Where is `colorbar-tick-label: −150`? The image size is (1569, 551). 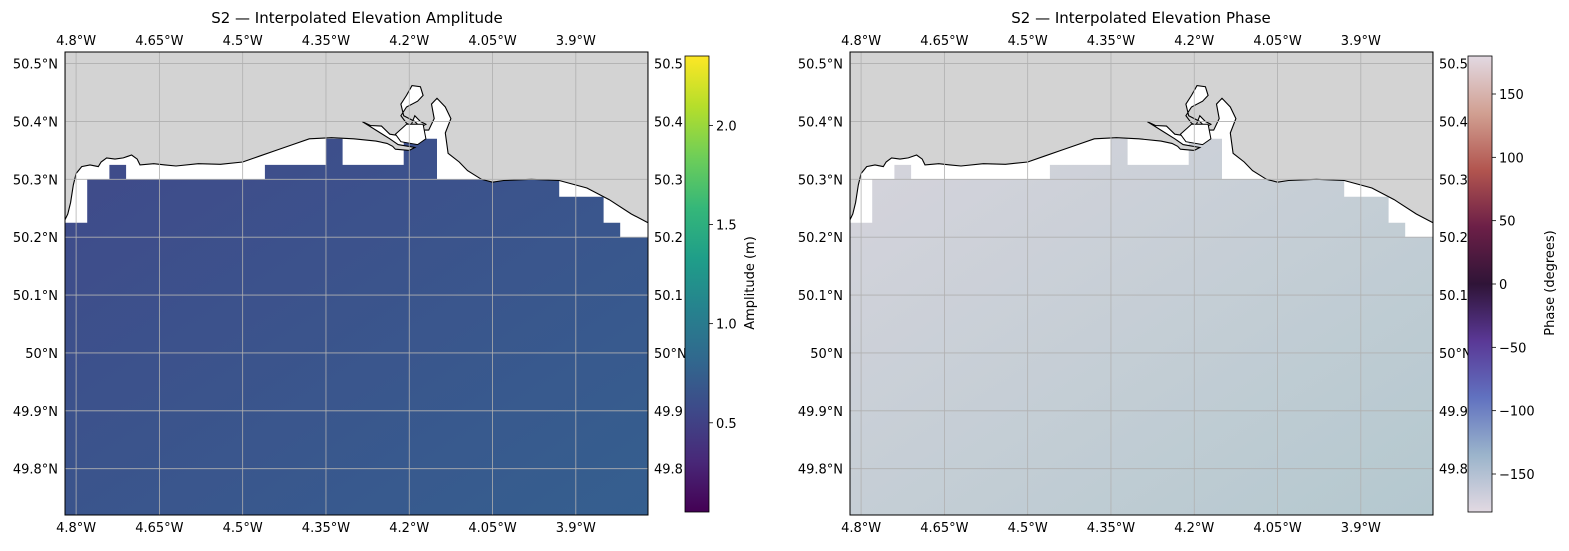
colorbar-tick-label: −150 is located at coordinates (1517, 475).